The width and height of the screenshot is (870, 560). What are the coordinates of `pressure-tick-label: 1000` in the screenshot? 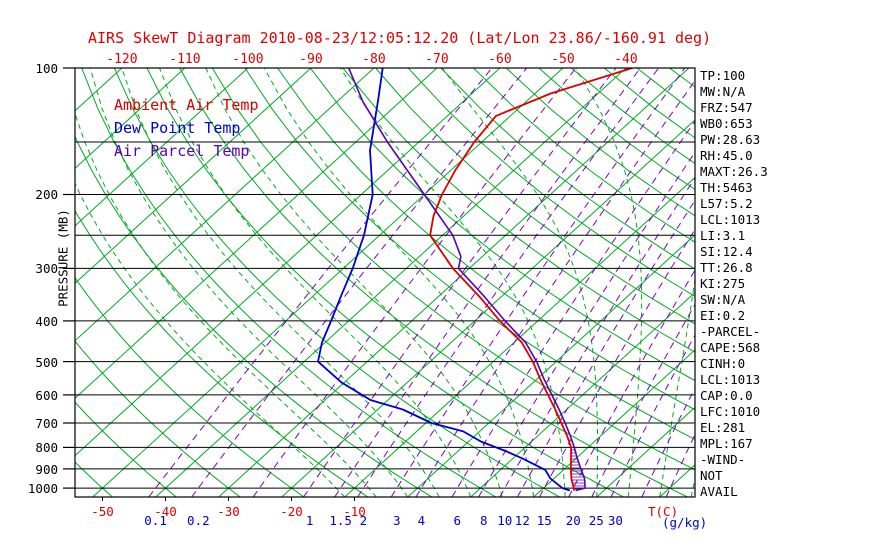 It's located at (42, 489).